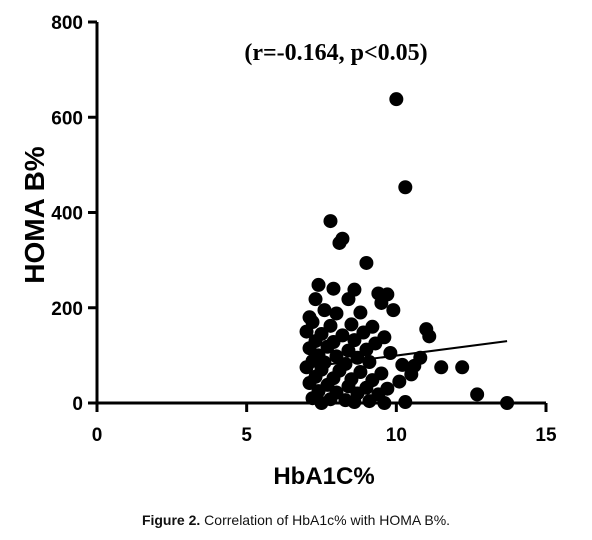  I want to click on y-axis-title: HOMA B%, so click(34, 215).